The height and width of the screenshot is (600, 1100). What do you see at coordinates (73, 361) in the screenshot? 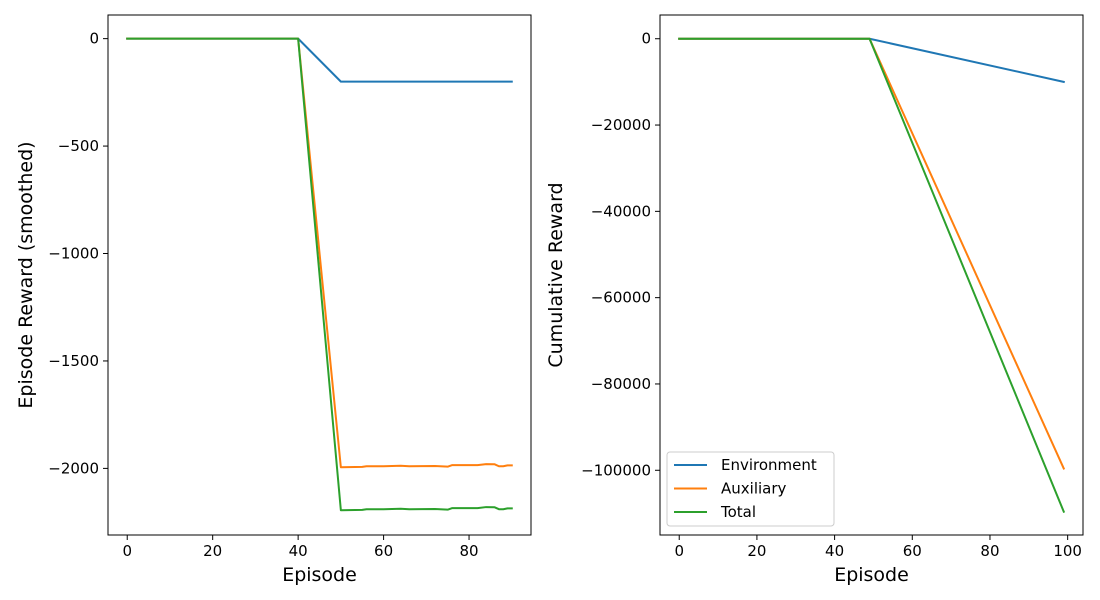
I see `y-tick-label: −1500` at bounding box center [73, 361].